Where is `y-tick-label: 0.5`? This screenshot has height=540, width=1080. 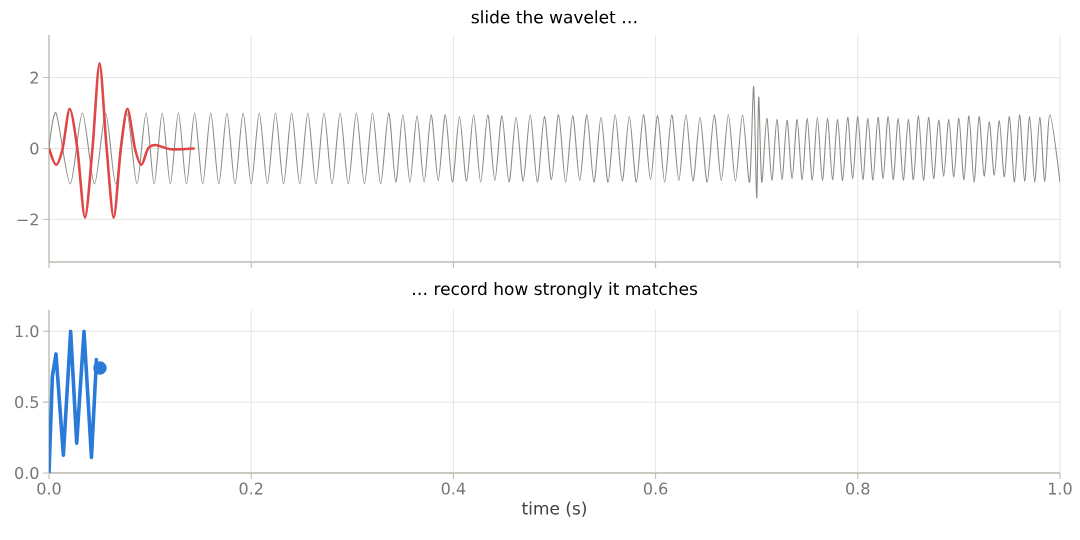 y-tick-label: 0.5 is located at coordinates (27, 402).